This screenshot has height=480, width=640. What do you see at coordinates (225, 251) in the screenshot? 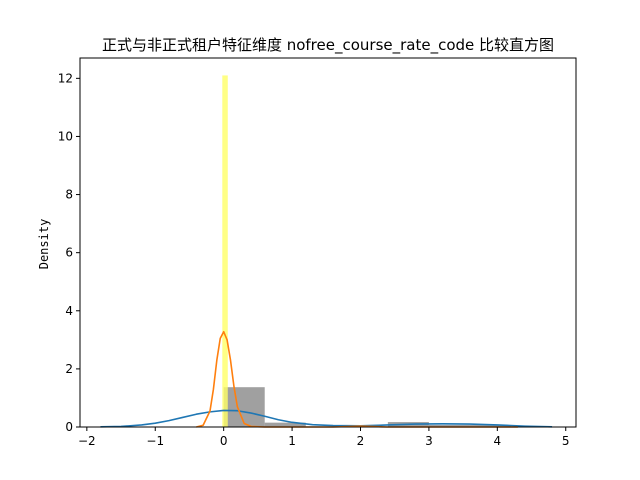
I see `histogram-bar-s1-b0` at bounding box center [225, 251].